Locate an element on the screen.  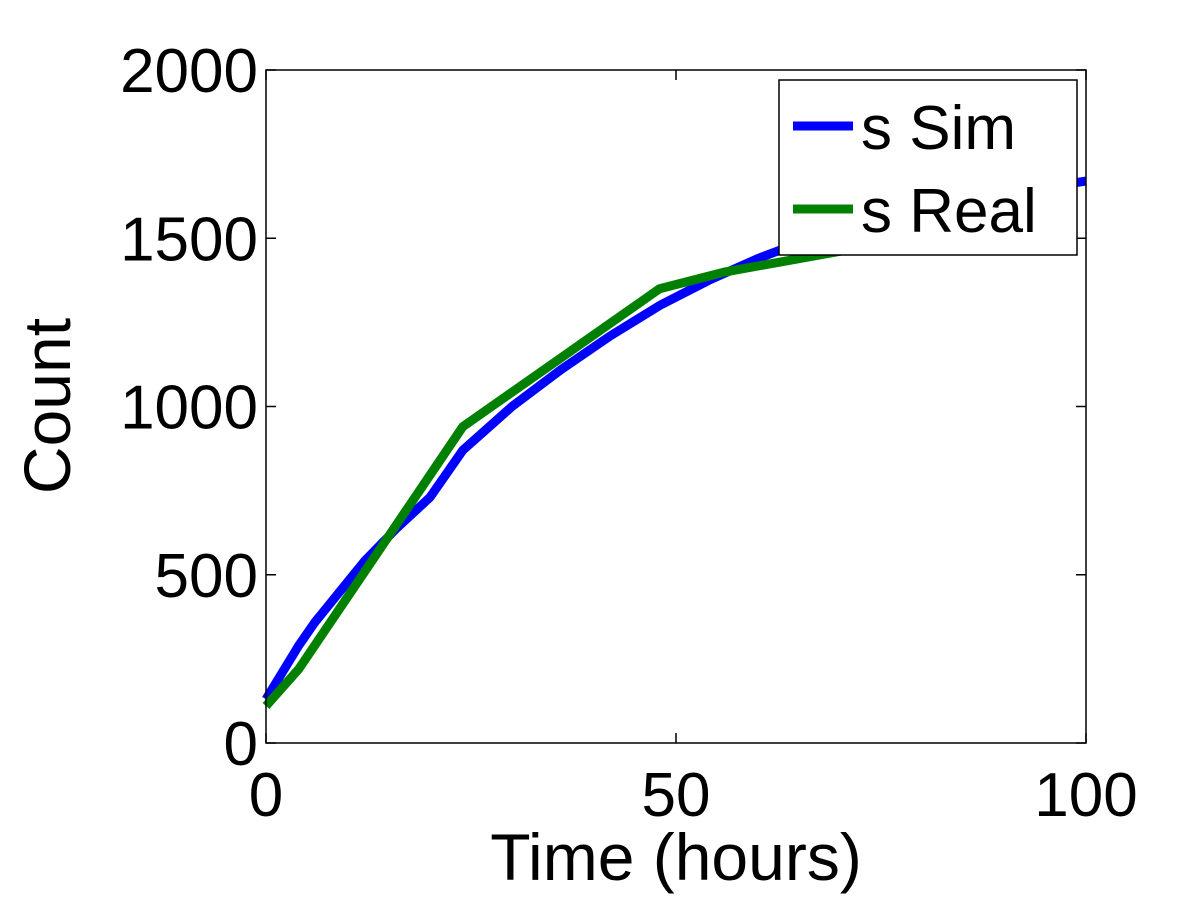
legend-label-s-real: s Real is located at coordinates (949, 211).